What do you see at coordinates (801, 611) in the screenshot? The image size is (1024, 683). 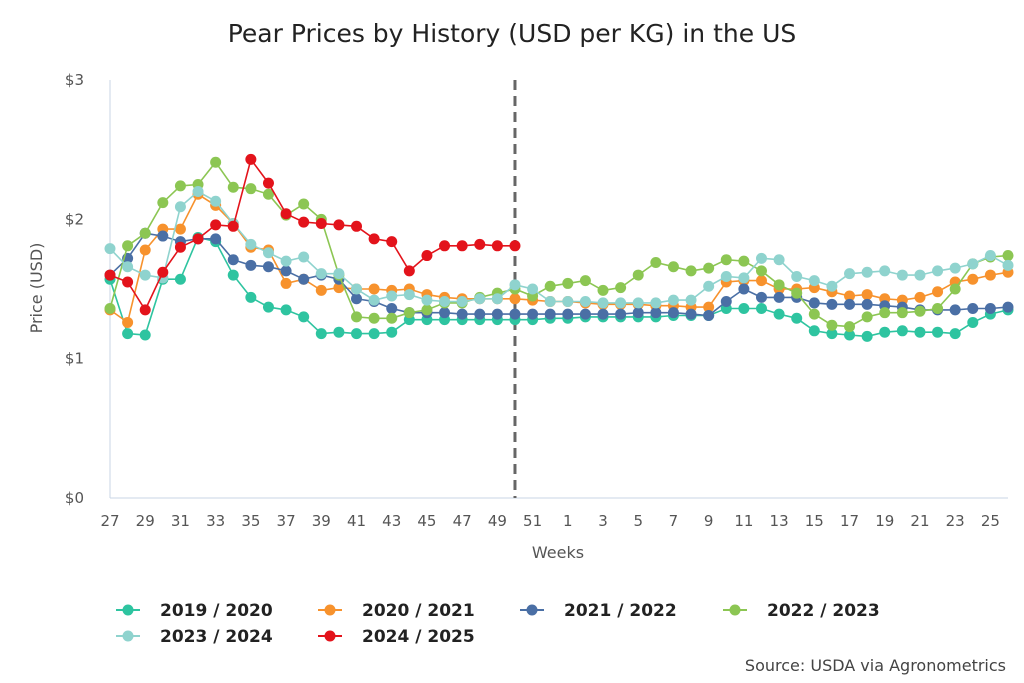 I see `legend-item: 2022 / 2023` at bounding box center [801, 611].